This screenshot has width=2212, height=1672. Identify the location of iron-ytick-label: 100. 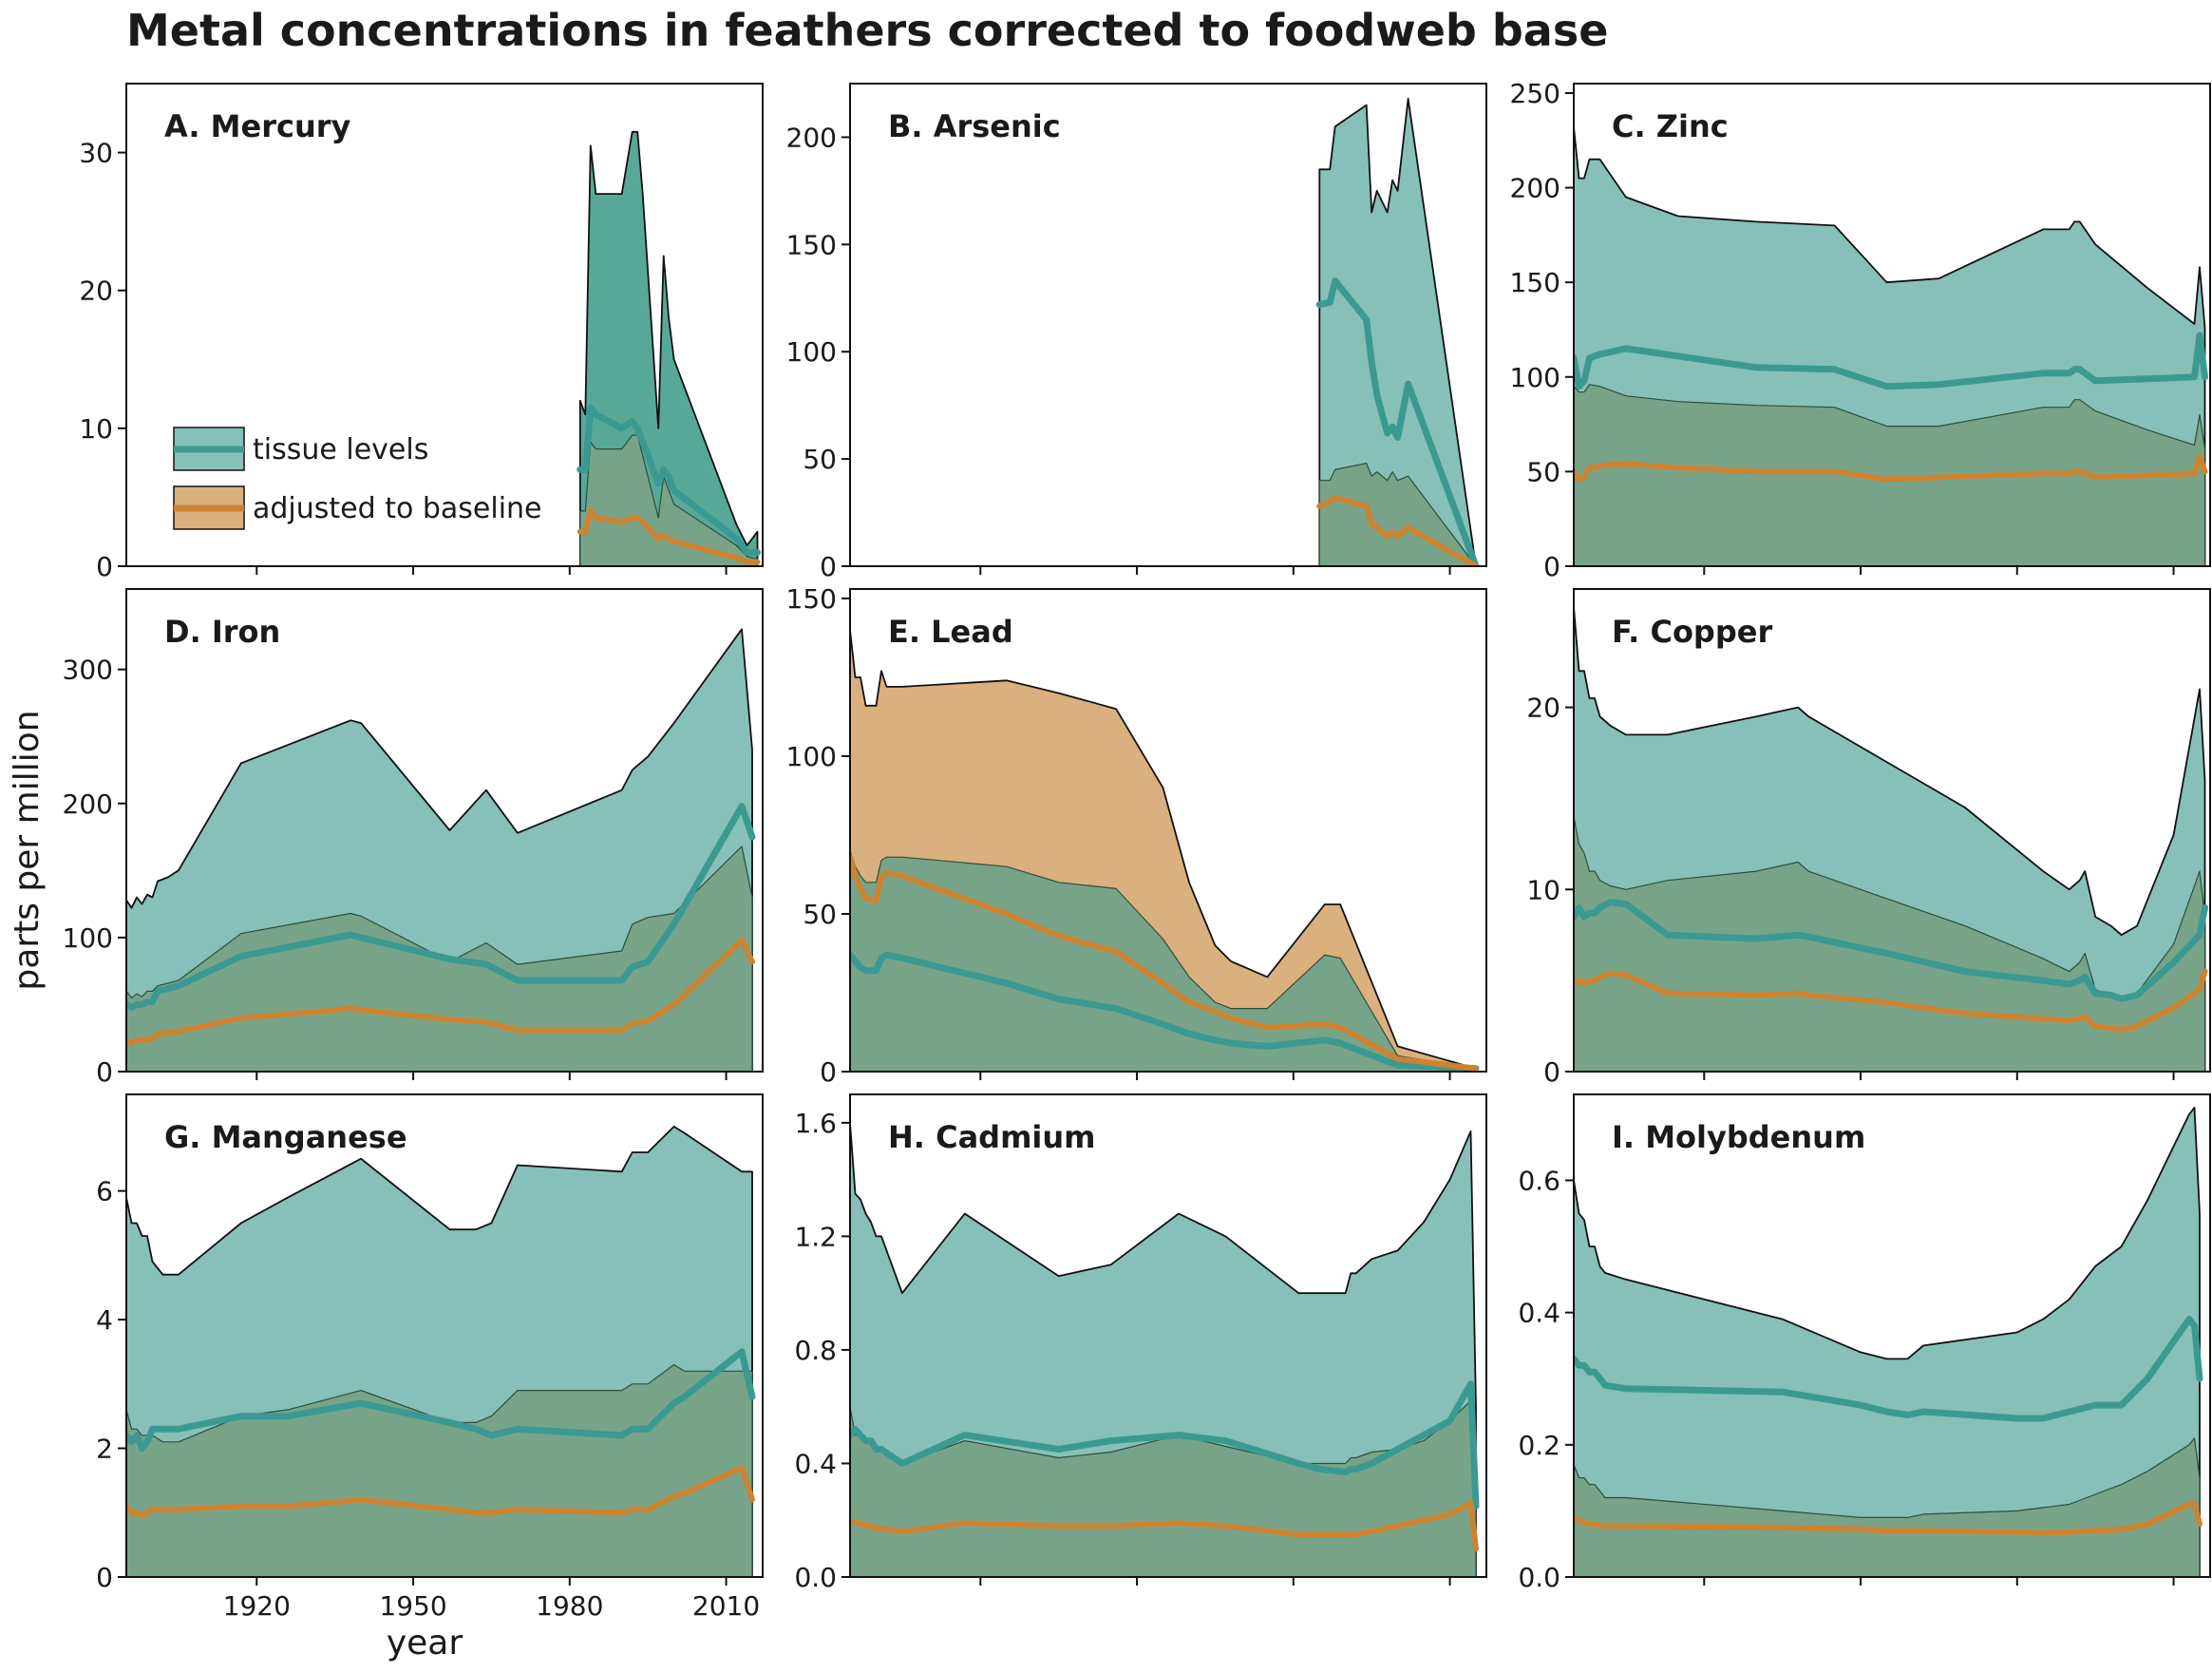
(88, 938).